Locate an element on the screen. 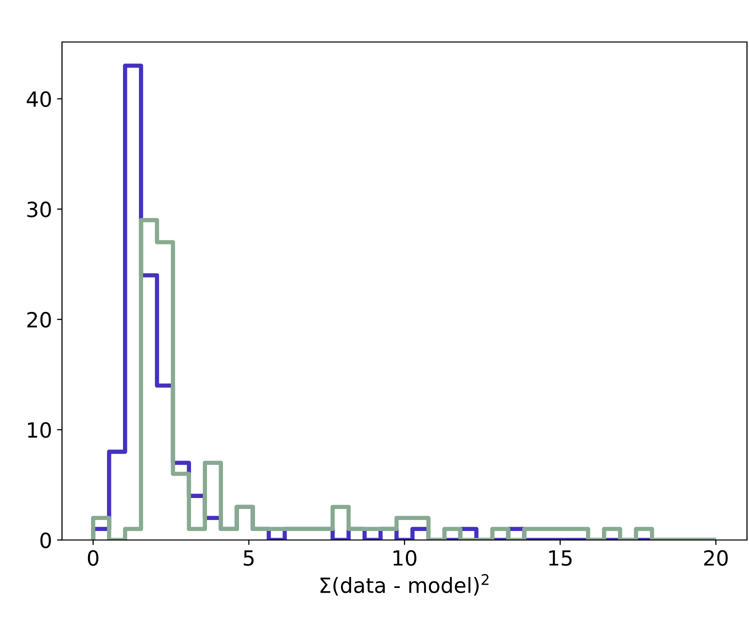  y-tick-label: 30 is located at coordinates (39, 210).